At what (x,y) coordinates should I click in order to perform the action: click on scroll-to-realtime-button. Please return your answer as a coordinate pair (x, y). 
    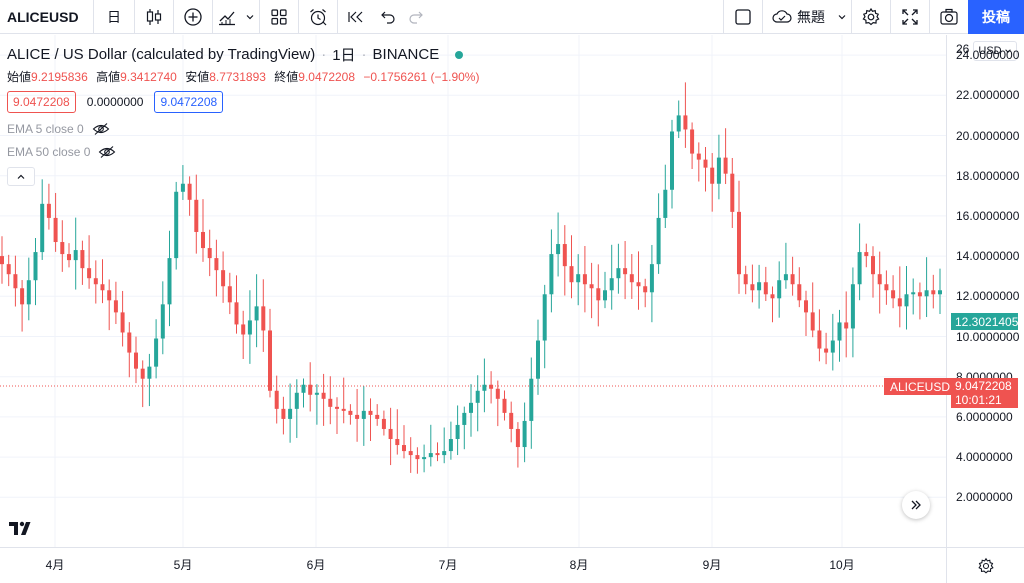
    Looking at the image, I should click on (916, 505).